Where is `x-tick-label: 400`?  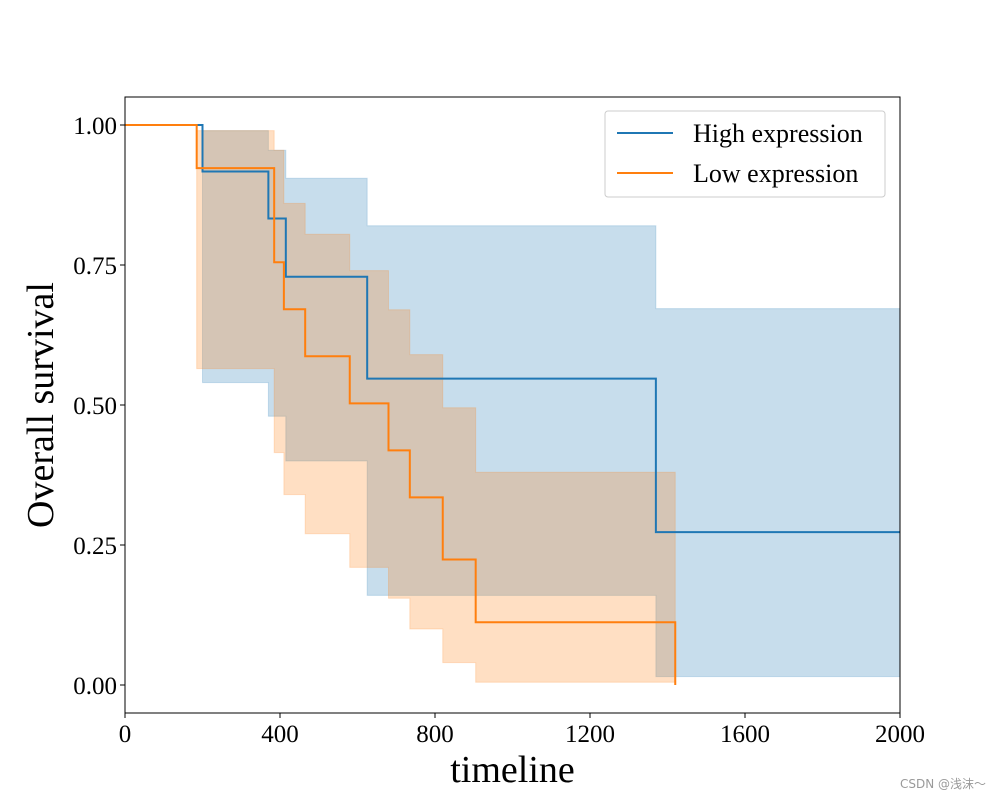 x-tick-label: 400 is located at coordinates (280, 734).